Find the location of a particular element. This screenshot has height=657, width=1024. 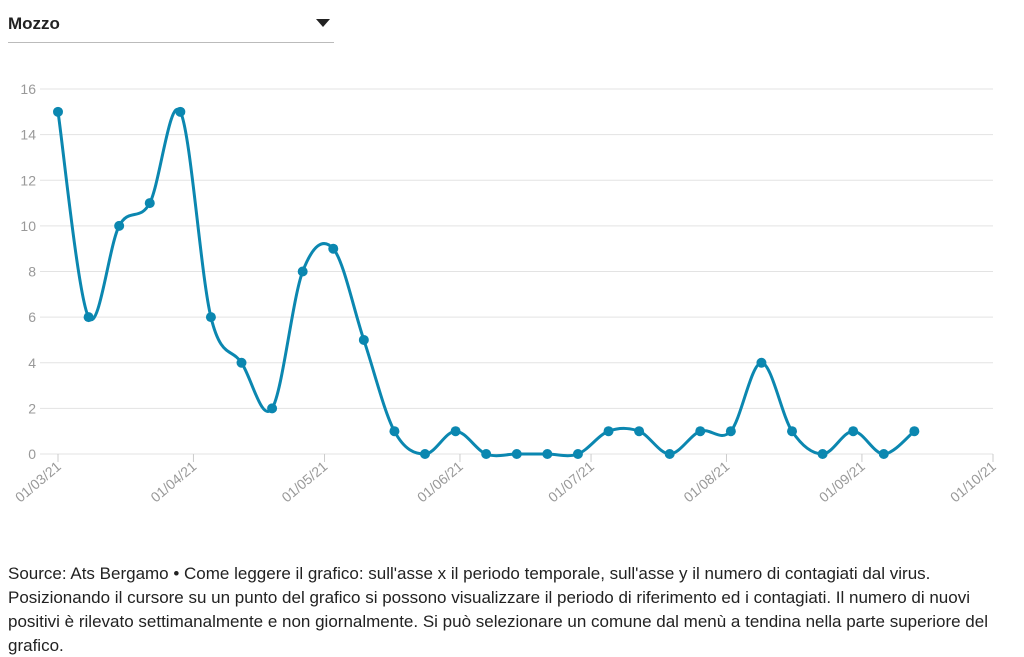

x-tick-label: 01/08/21 is located at coordinates (706, 481).